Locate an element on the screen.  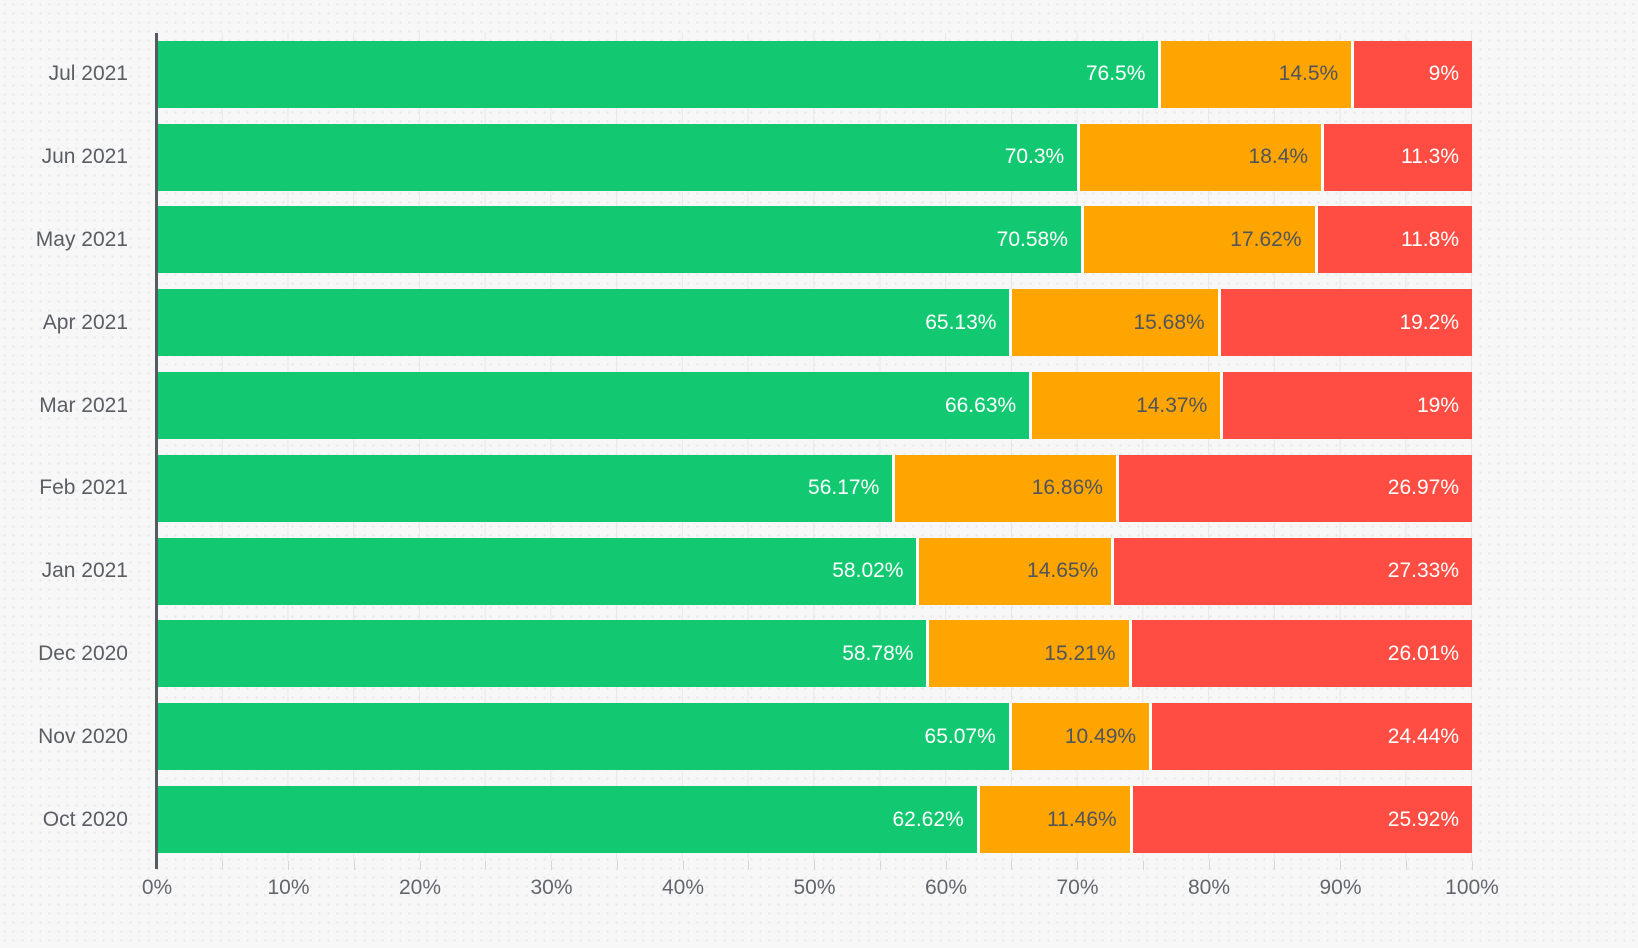
chart-row: Jul 2021 76.5% 14.5% 9% is located at coordinates (736, 74).